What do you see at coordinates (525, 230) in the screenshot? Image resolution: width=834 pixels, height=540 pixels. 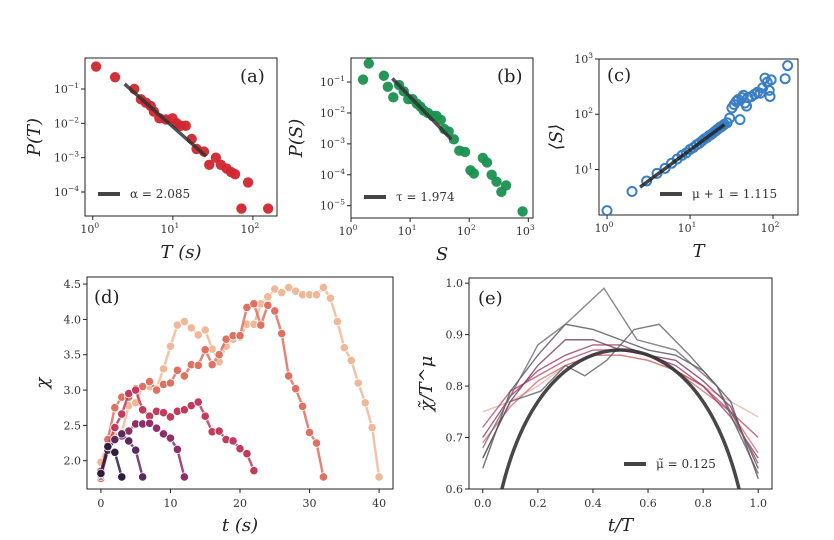 I see `x-tick-label: 10³` at bounding box center [525, 230].